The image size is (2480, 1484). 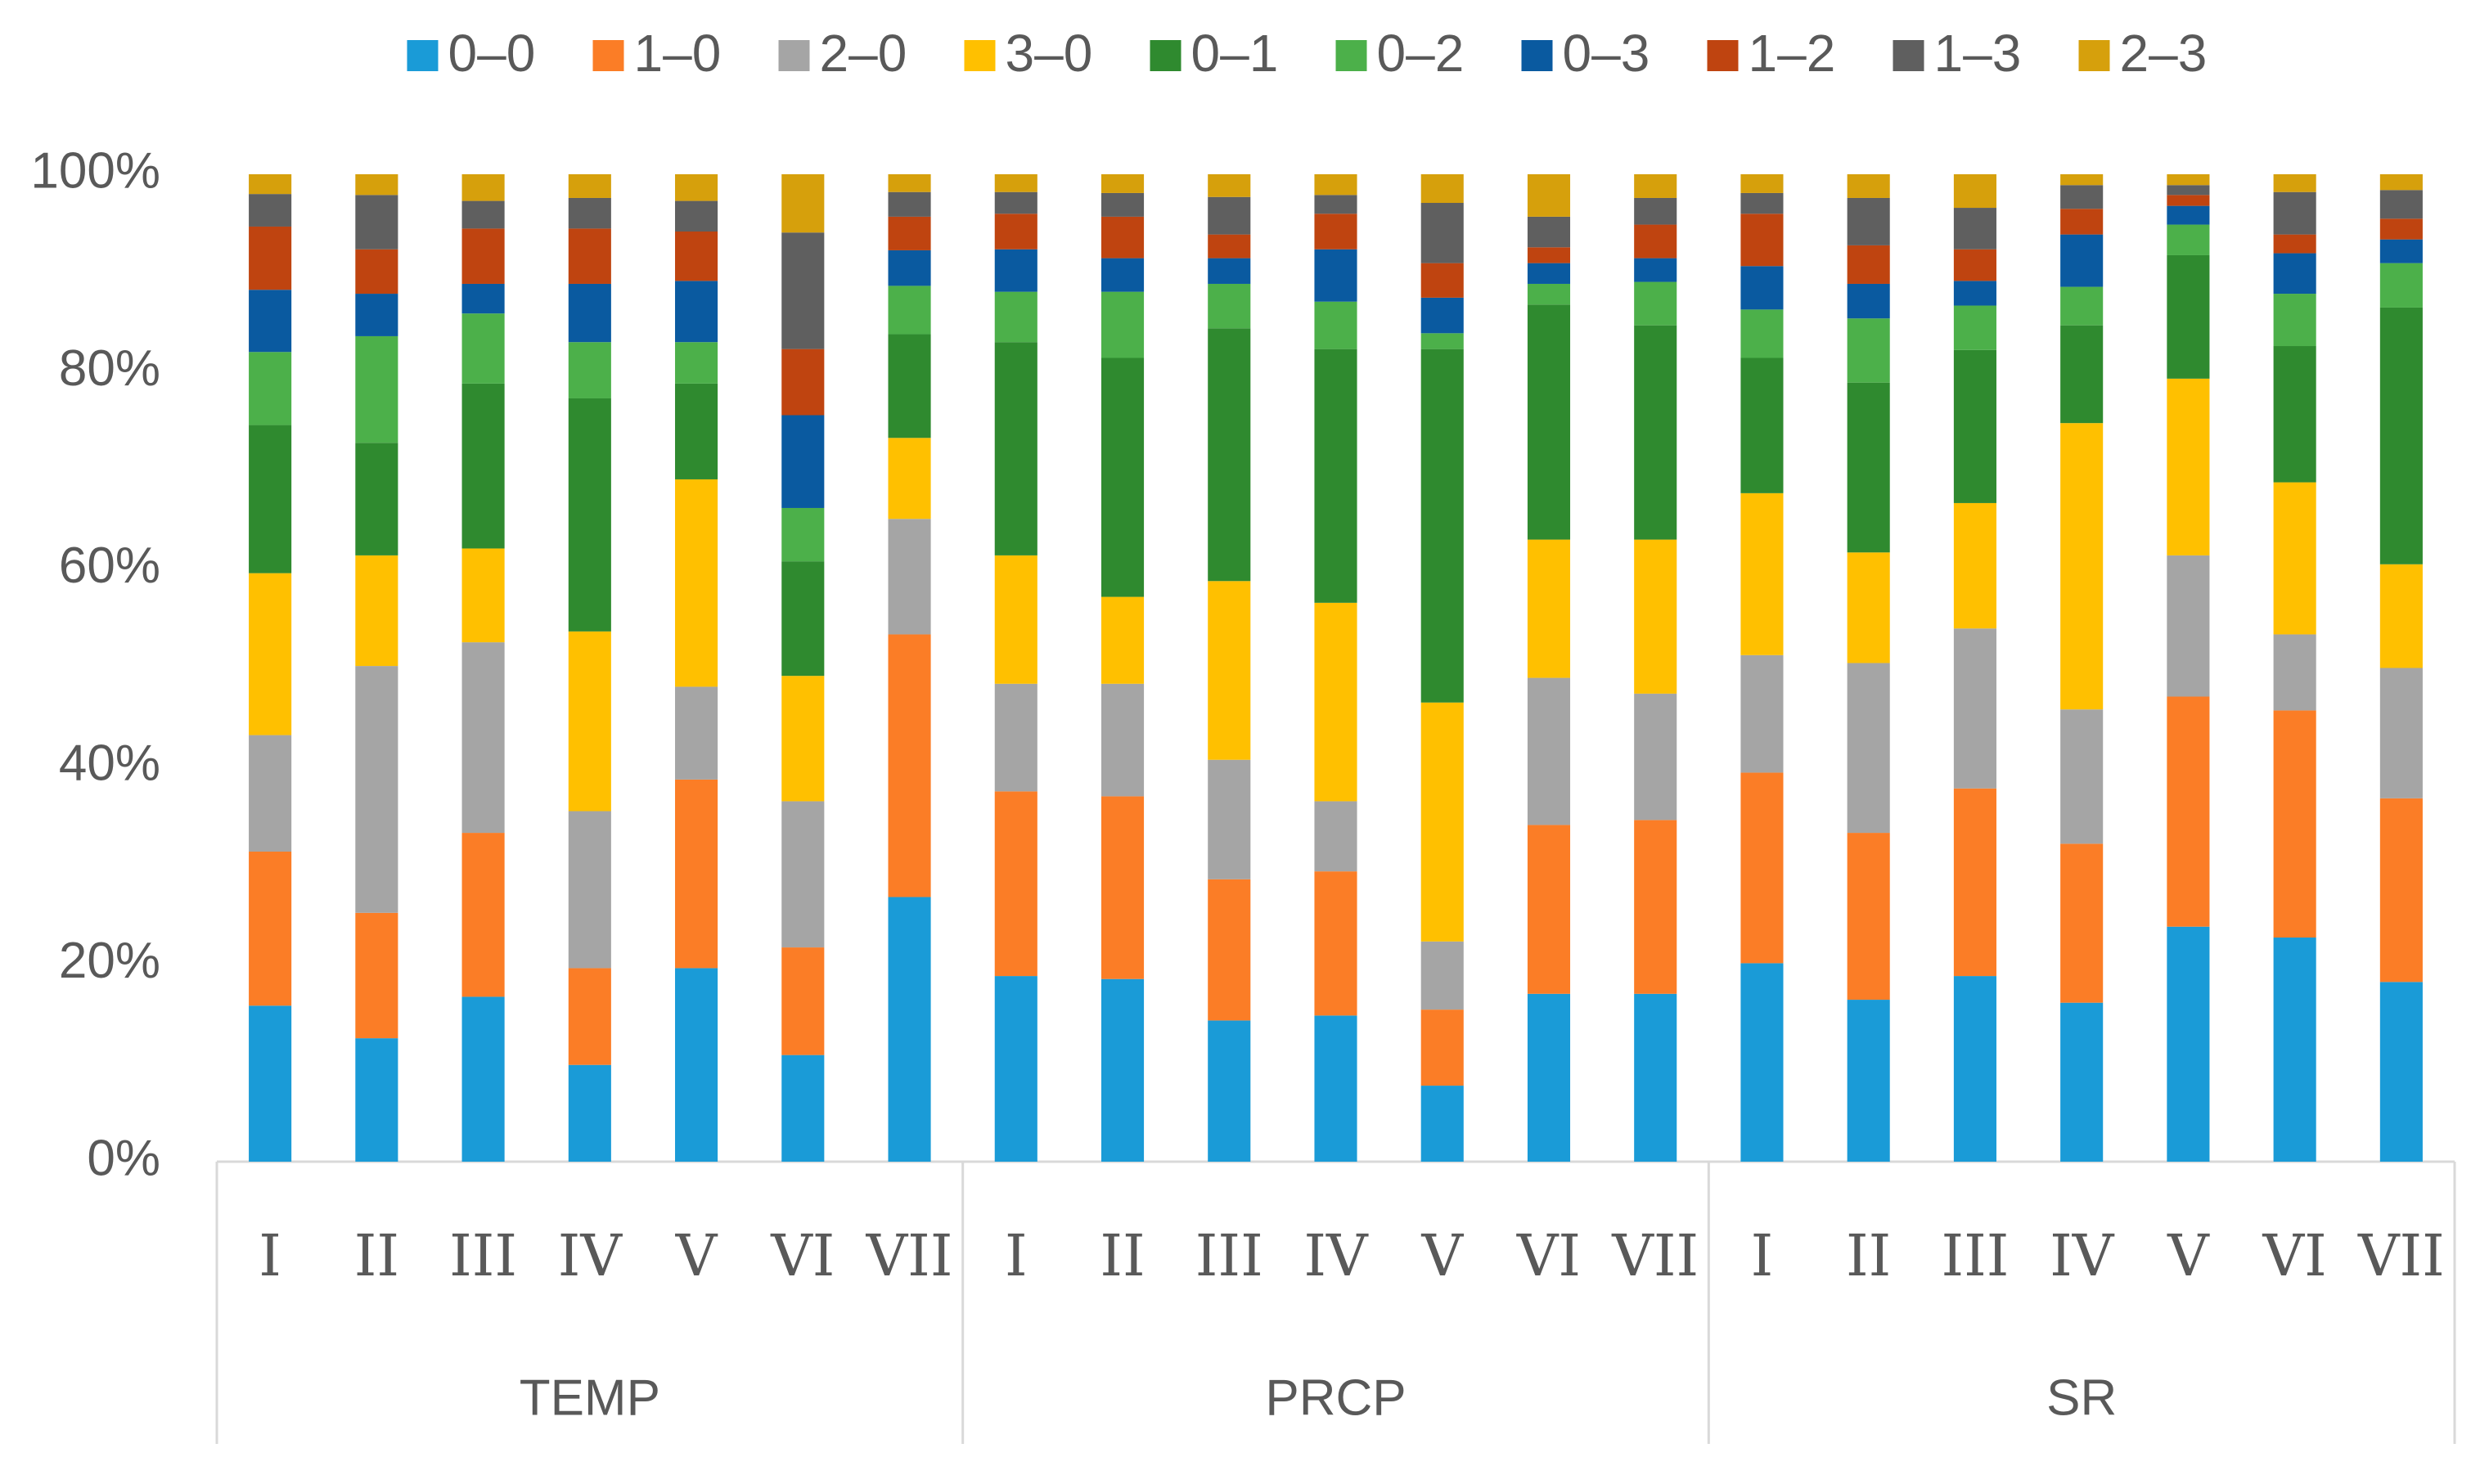 What do you see at coordinates (483, 1255) in the screenshot?
I see `x-tick-label: III` at bounding box center [483, 1255].